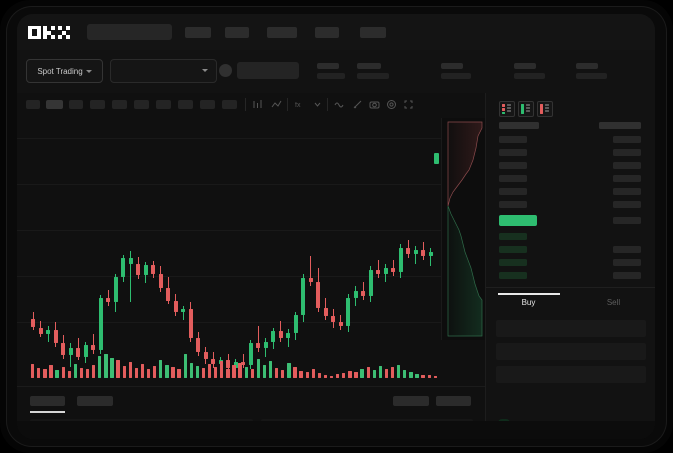 Image resolution: width=673 pixels, height=453 pixels. I want to click on order-amount-field, so click(571, 351).